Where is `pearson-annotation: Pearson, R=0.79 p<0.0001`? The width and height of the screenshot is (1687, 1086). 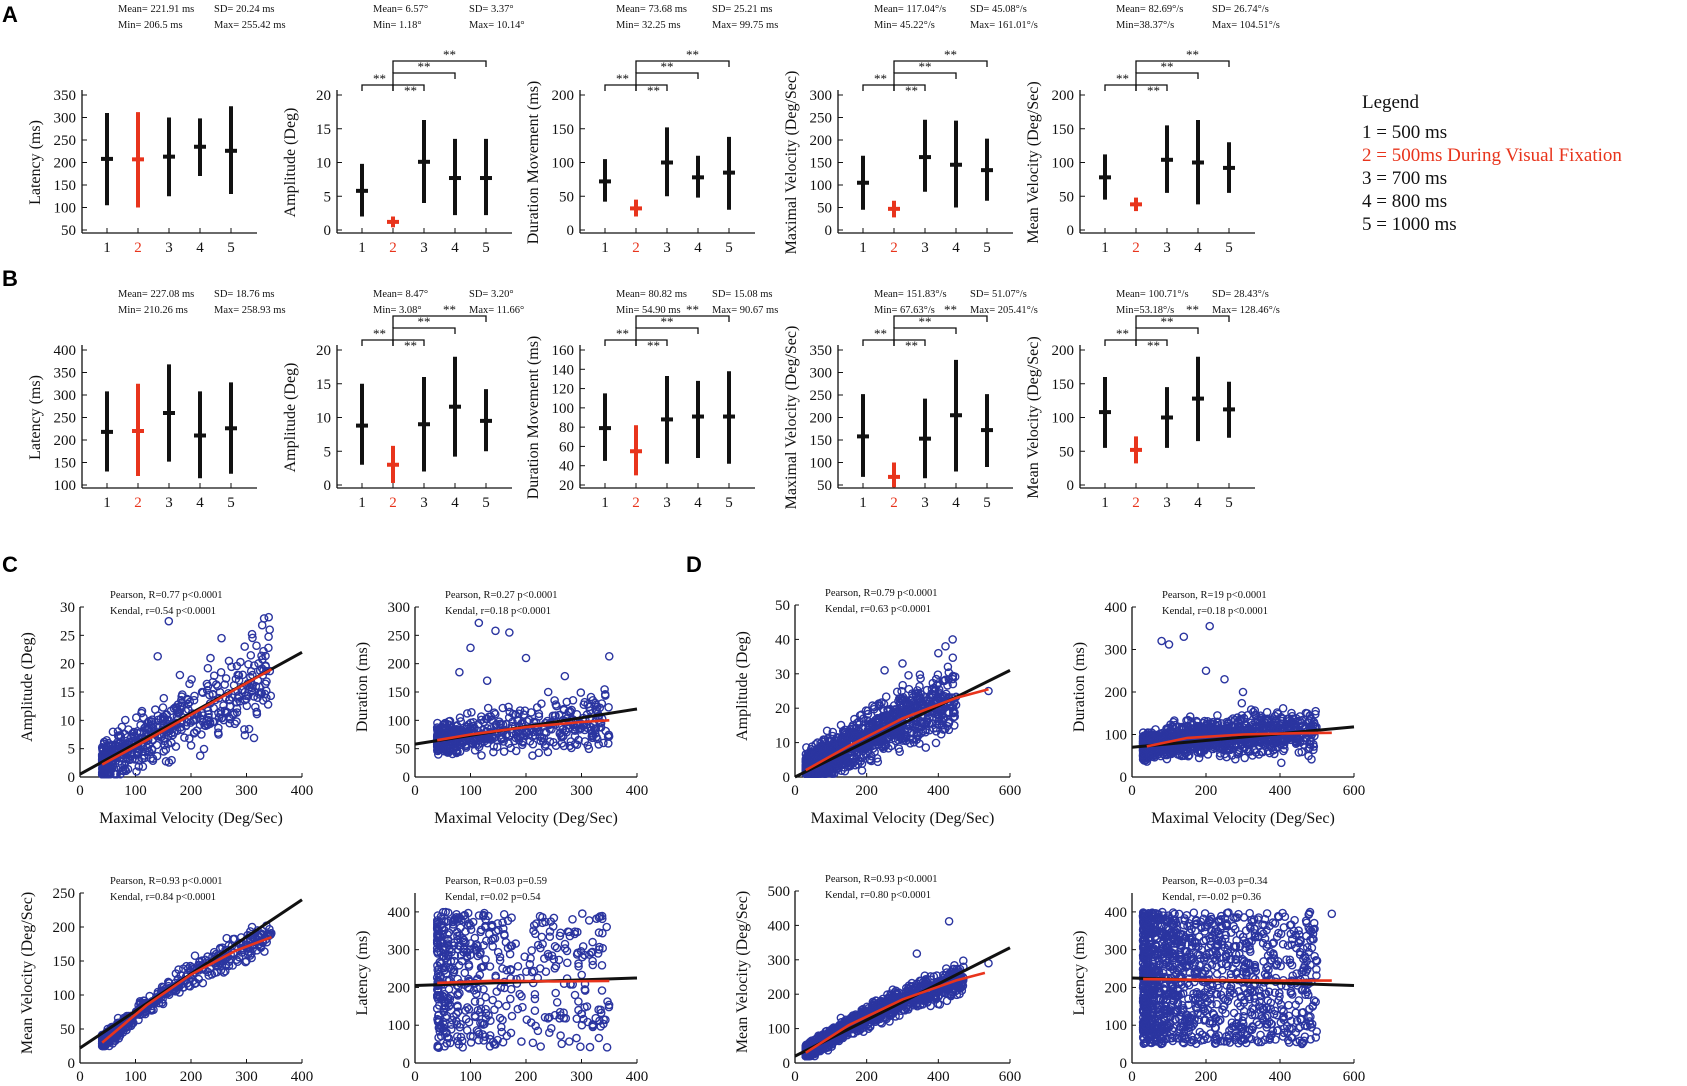 pearson-annotation: Pearson, R=0.79 p<0.0001 is located at coordinates (881, 593).